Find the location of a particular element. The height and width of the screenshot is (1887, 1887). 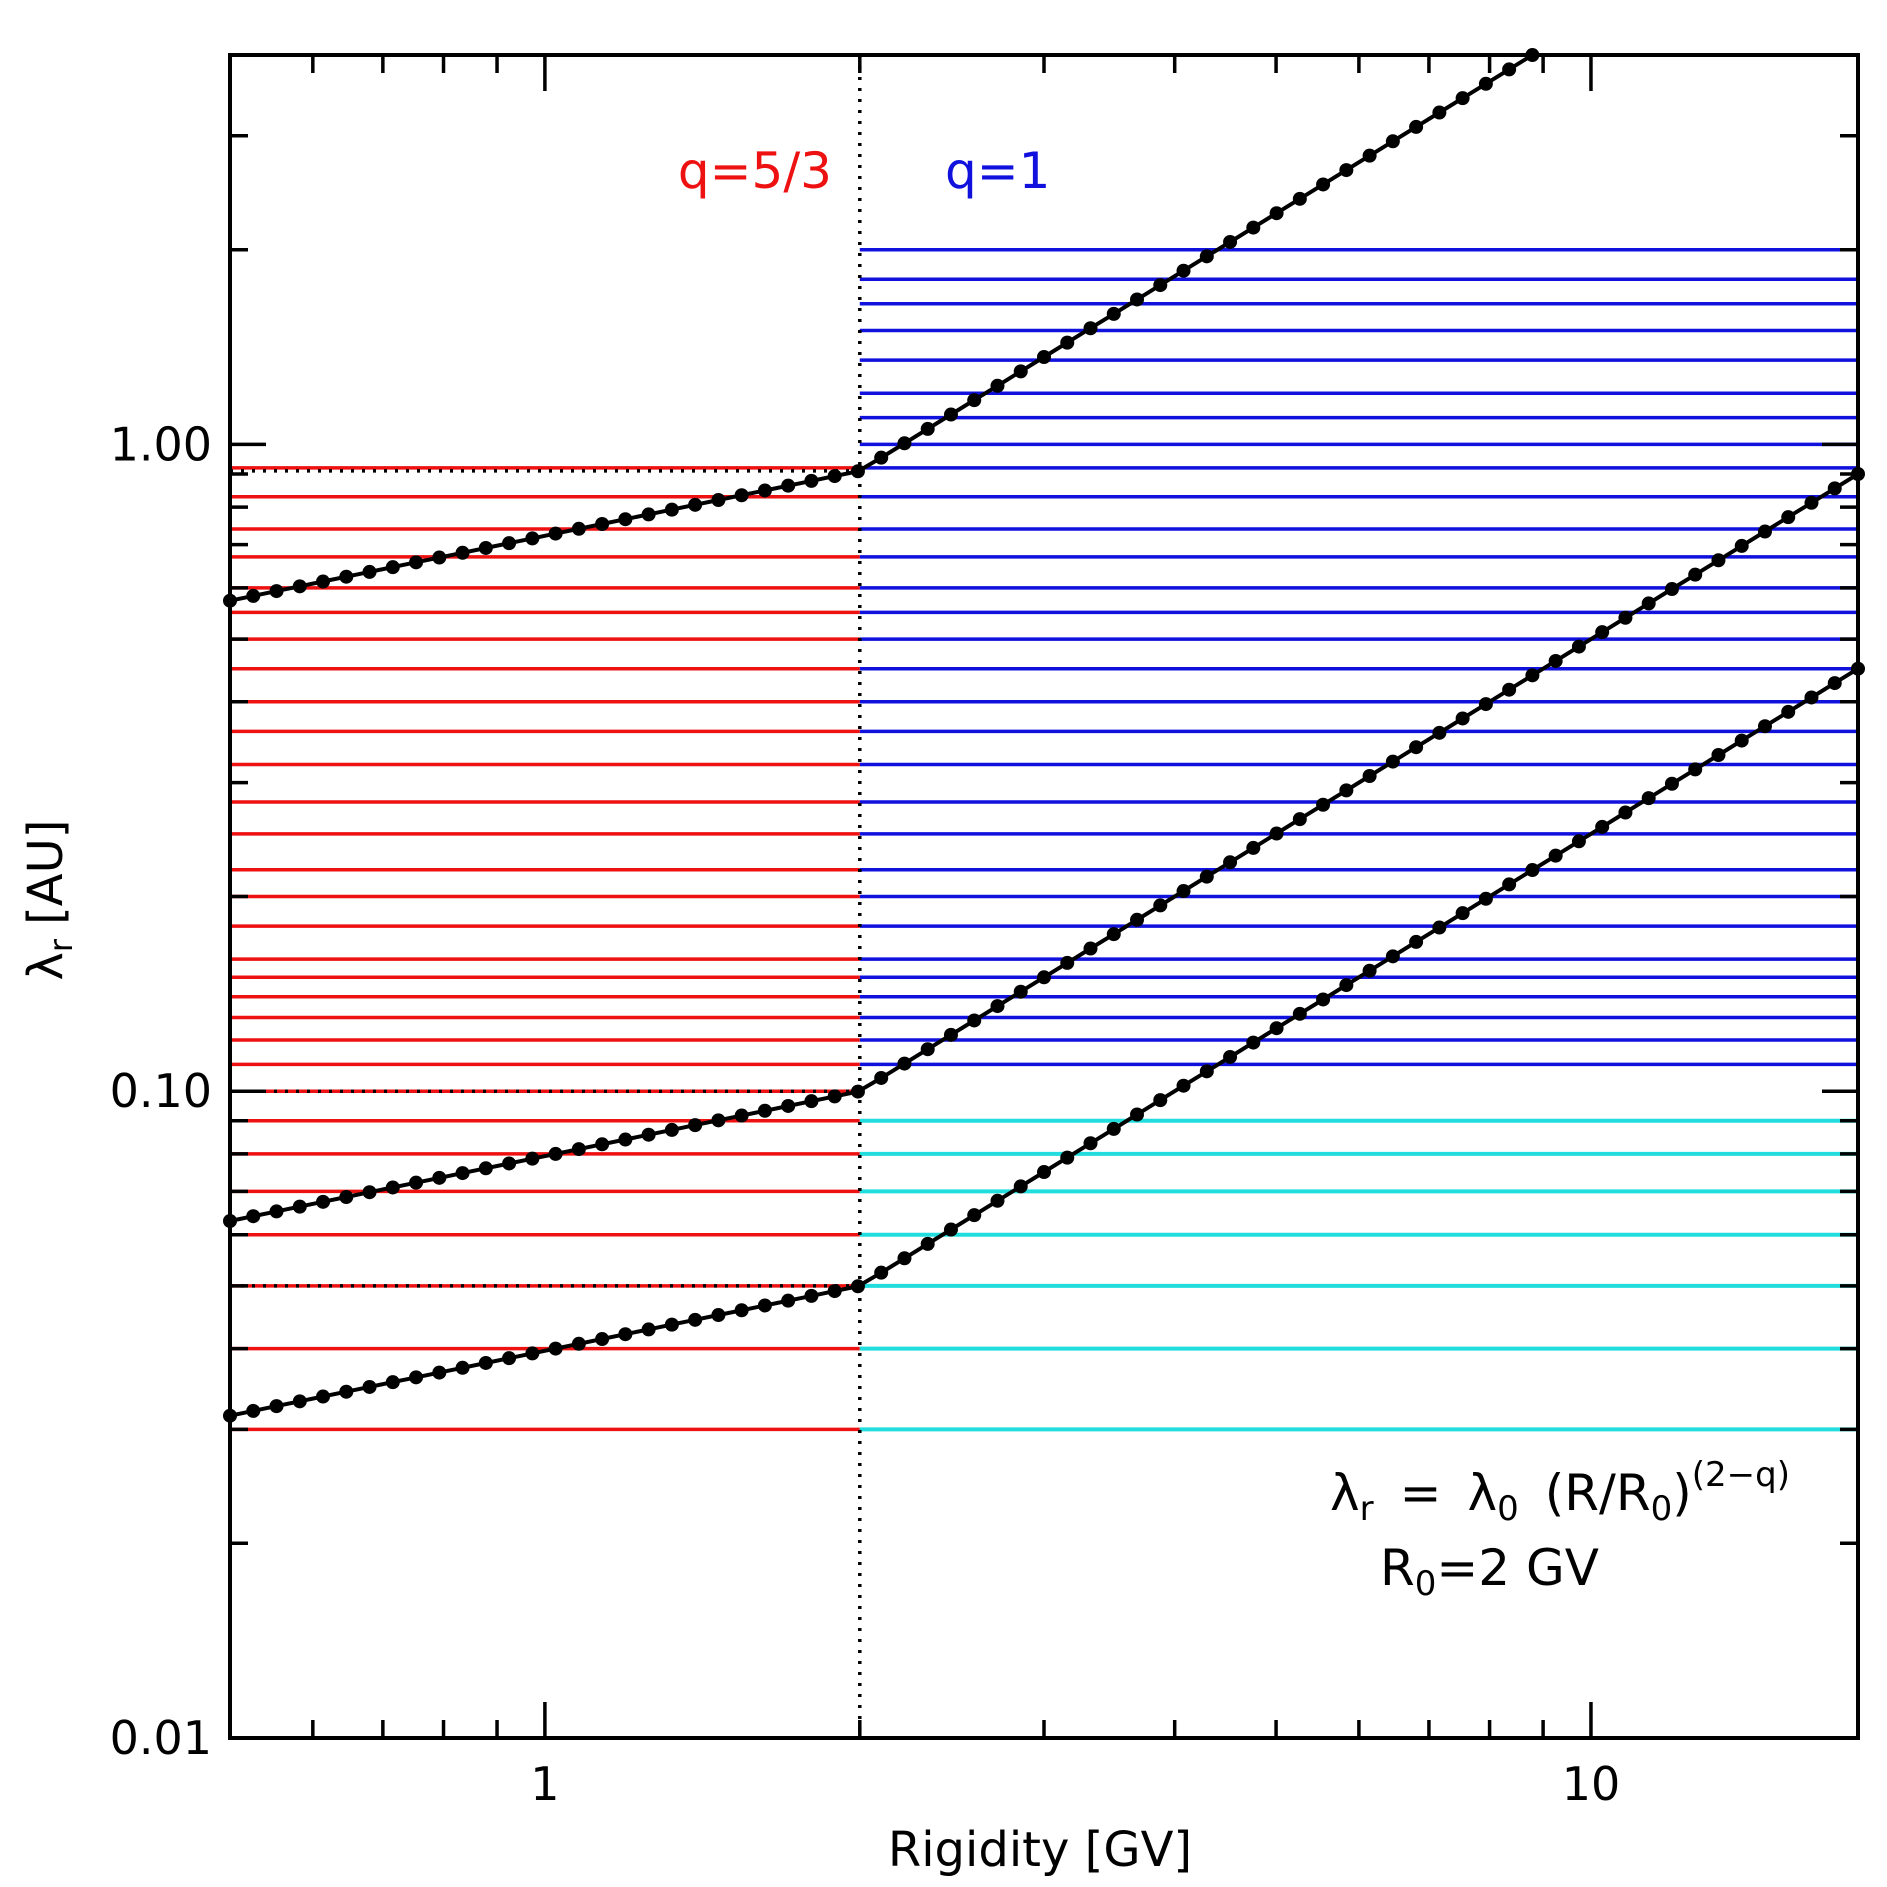

y-axis-subscript: r is located at coordinates (61, 945).